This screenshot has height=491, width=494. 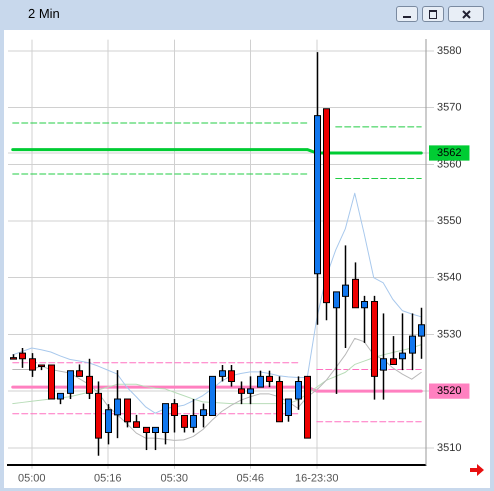 What do you see at coordinates (250, 478) in the screenshot?
I see `x-tick-label: 05:46` at bounding box center [250, 478].